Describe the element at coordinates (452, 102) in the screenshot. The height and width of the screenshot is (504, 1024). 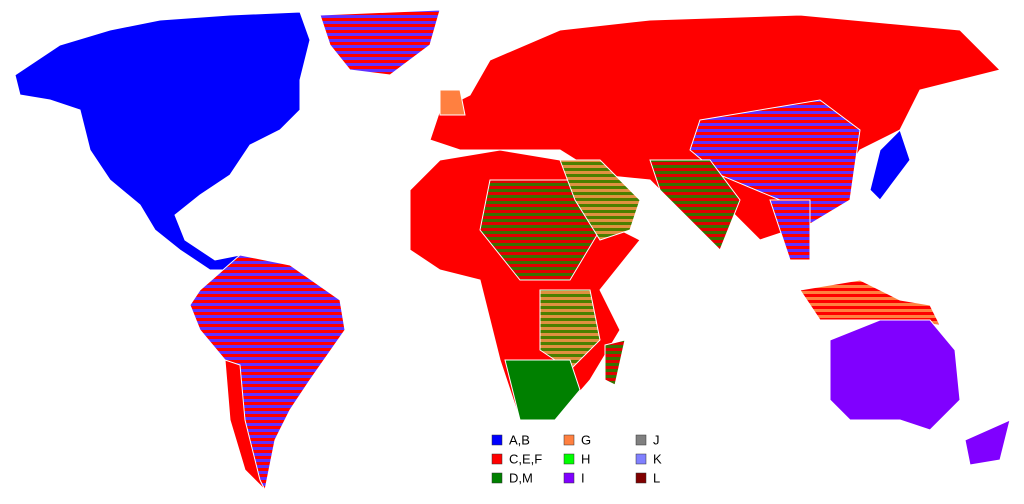
I see `uk` at that location.